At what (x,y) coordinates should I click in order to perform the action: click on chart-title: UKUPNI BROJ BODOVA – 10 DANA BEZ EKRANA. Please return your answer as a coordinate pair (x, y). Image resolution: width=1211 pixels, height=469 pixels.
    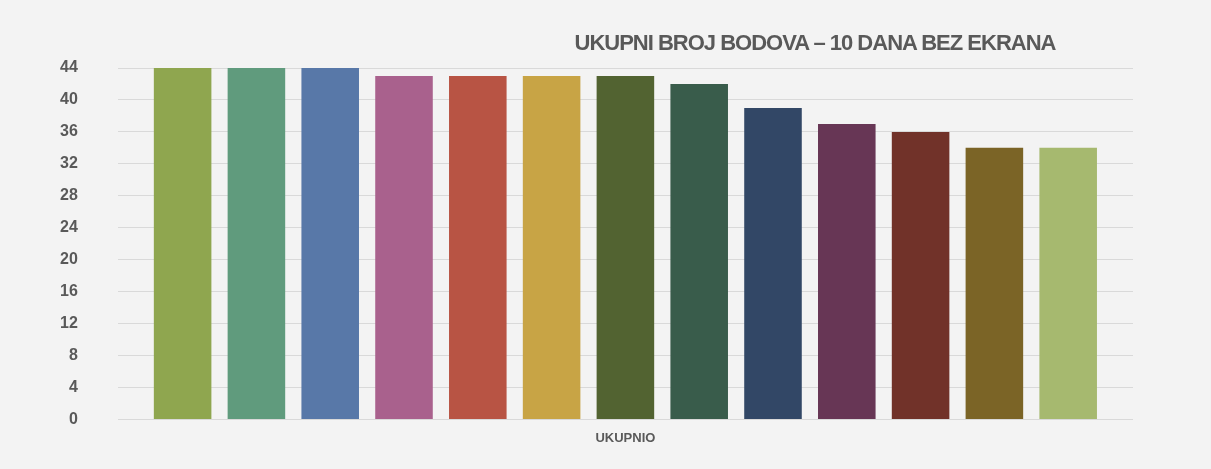
    Looking at the image, I should click on (815, 43).